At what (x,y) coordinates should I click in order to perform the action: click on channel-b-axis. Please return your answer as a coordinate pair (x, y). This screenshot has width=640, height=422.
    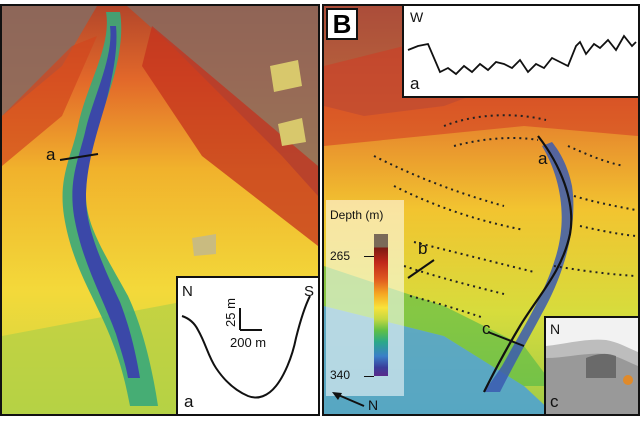
    Looking at the image, I should click on (528, 264).